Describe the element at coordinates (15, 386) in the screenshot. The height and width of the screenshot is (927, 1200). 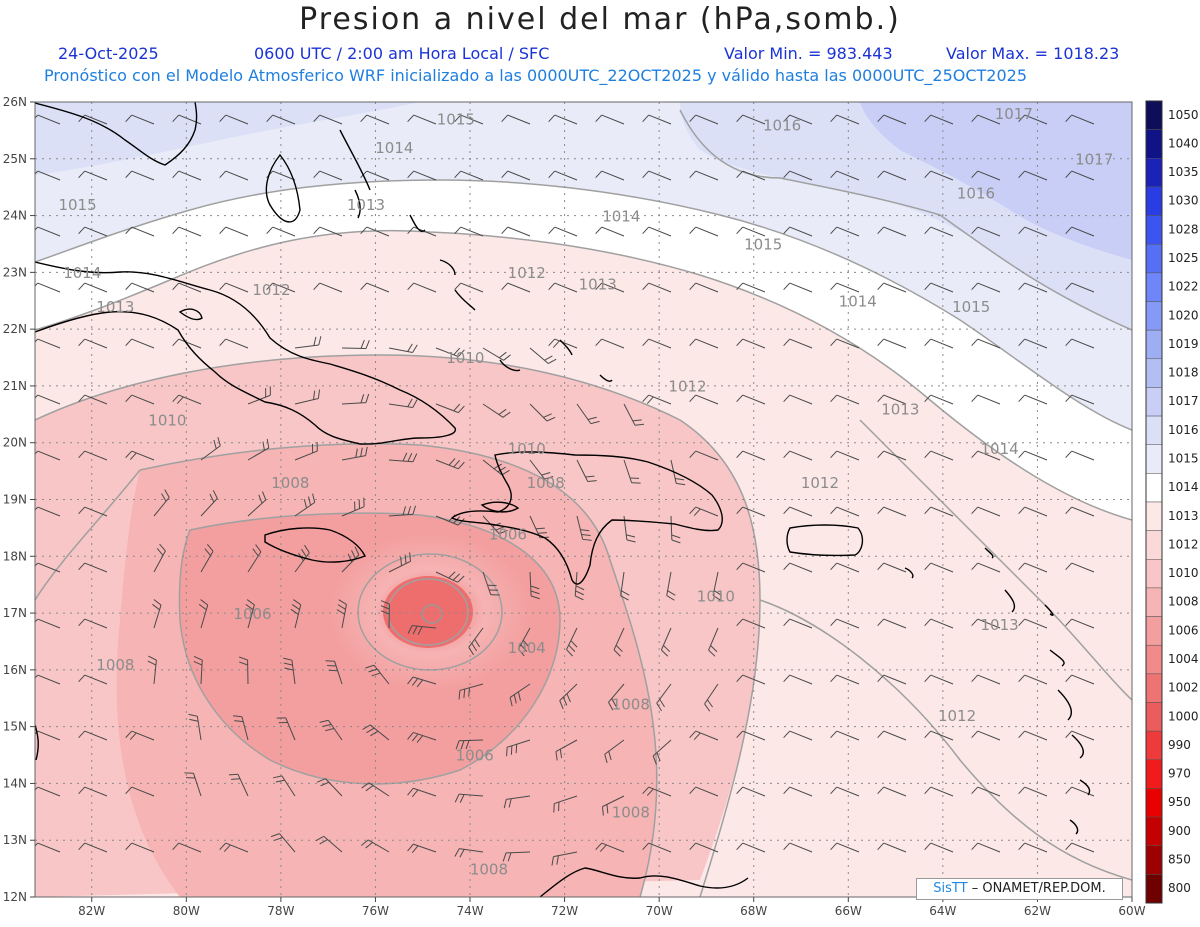
I see `lat-tick-label: 21N` at that location.